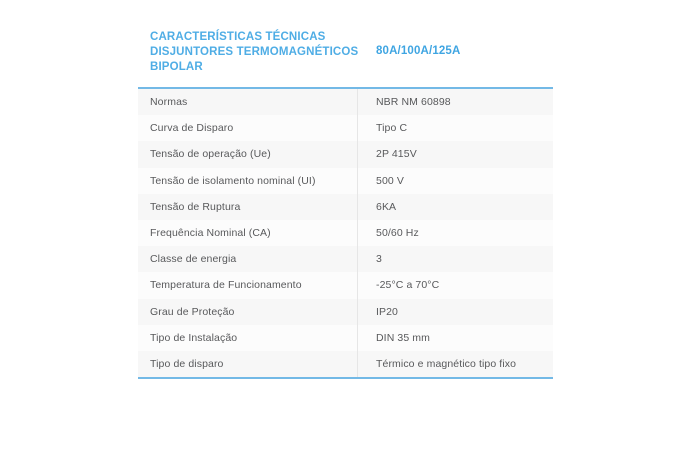 Image resolution: width=690 pixels, height=455 pixels. What do you see at coordinates (248, 180) in the screenshot?
I see `spec-label: Tensão de isolamento nominal (UI)` at bounding box center [248, 180].